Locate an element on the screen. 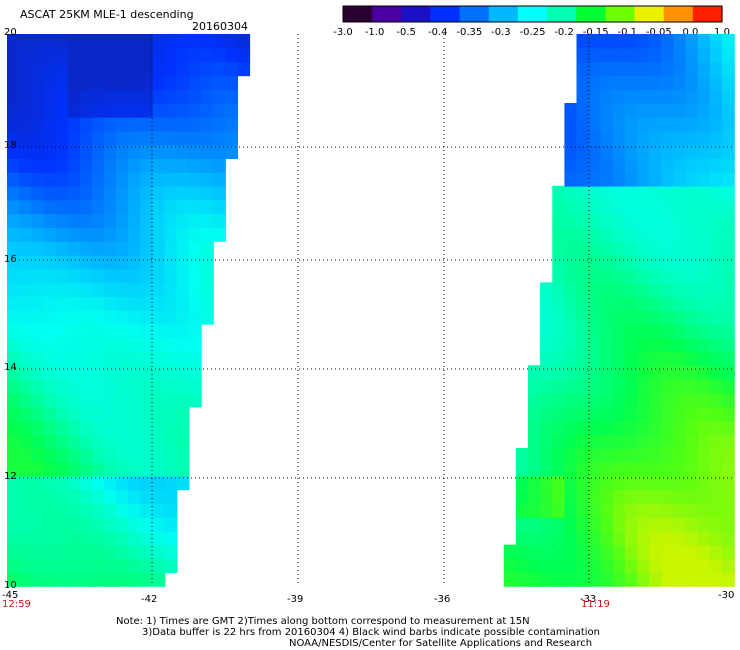 The image size is (740, 650). colorbar-swatch is located at coordinates (562, 14).